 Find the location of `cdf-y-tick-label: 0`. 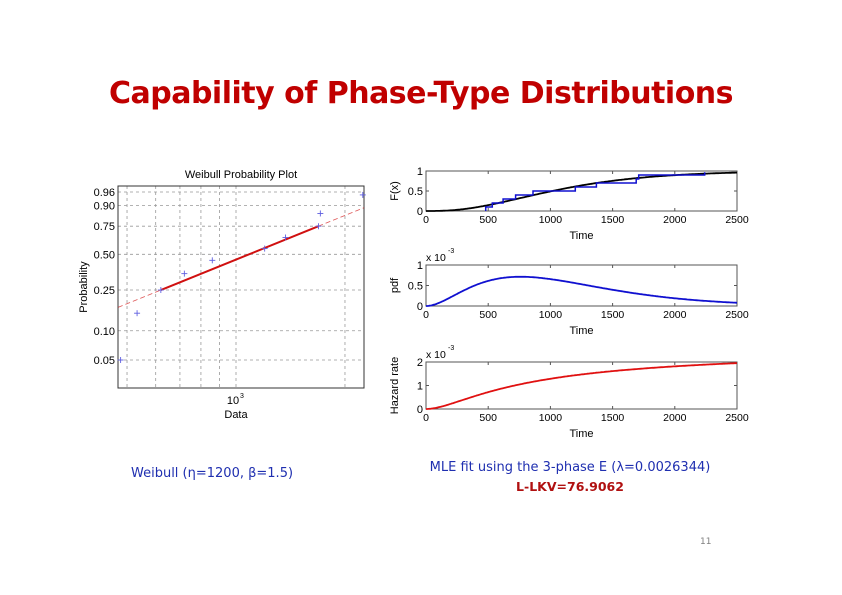

cdf-y-tick-label: 0 is located at coordinates (420, 212).